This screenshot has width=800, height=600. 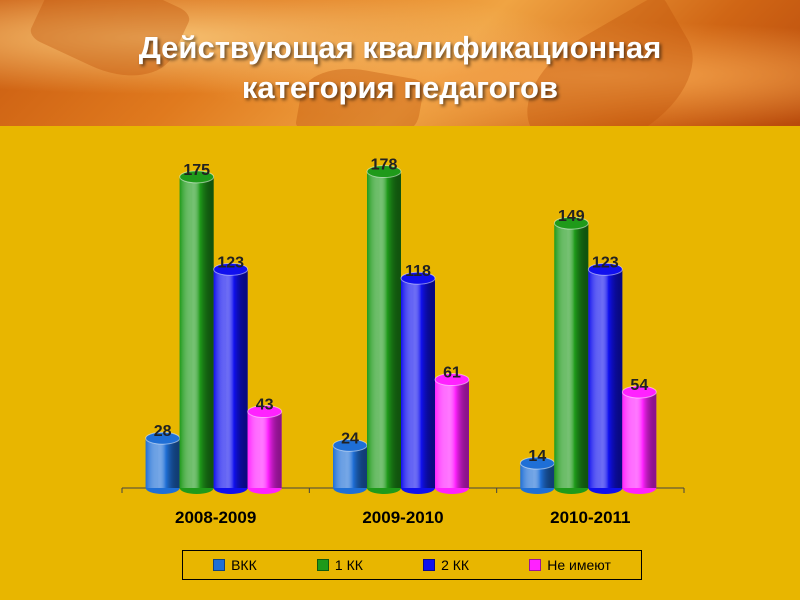 What do you see at coordinates (350, 438) in the screenshot?
I see `data-label: 24` at bounding box center [350, 438].